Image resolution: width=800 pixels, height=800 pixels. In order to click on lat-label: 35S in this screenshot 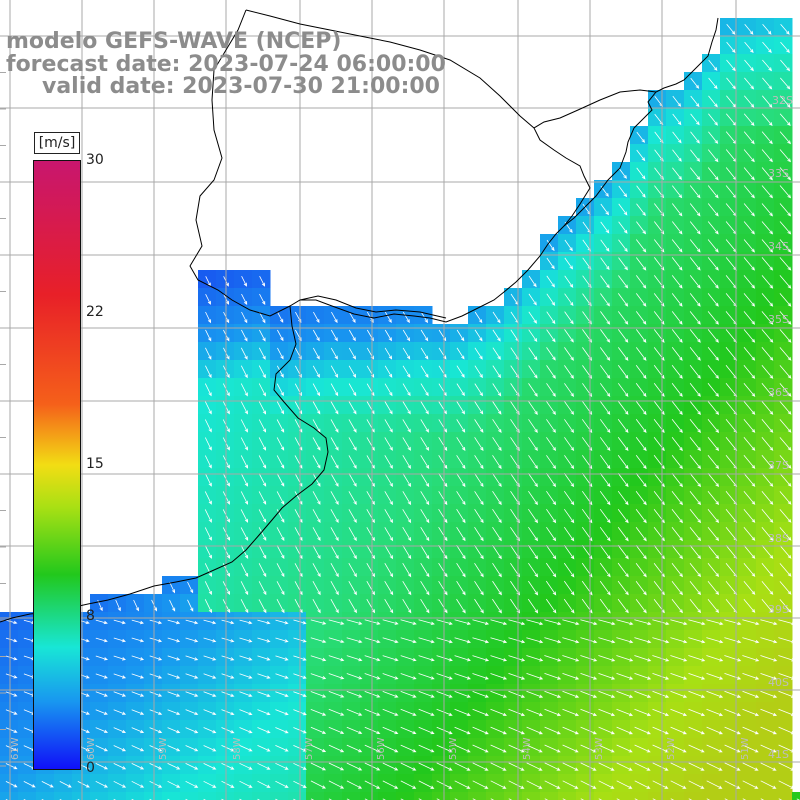, I will do `click(778, 319)`.